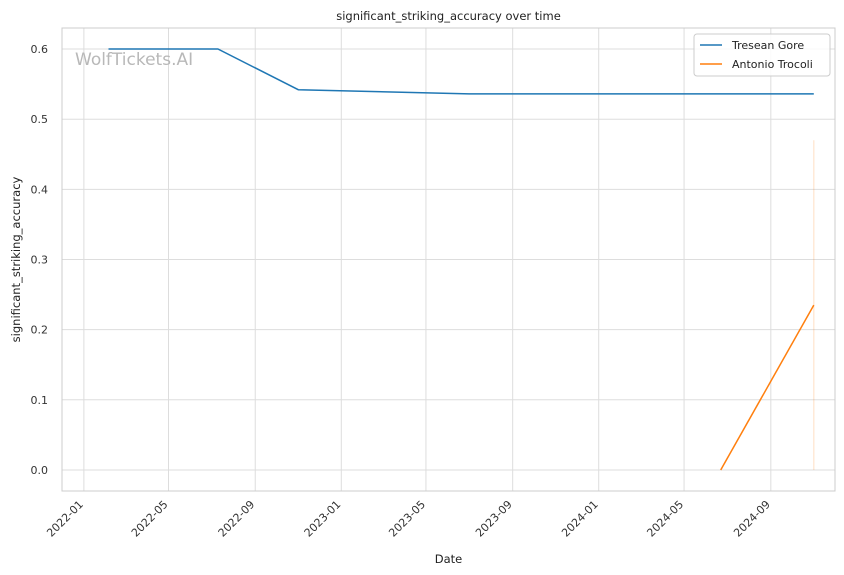 The image size is (844, 575). What do you see at coordinates (323, 519) in the screenshot?
I see `x-tick-label: 2023-01` at bounding box center [323, 519].